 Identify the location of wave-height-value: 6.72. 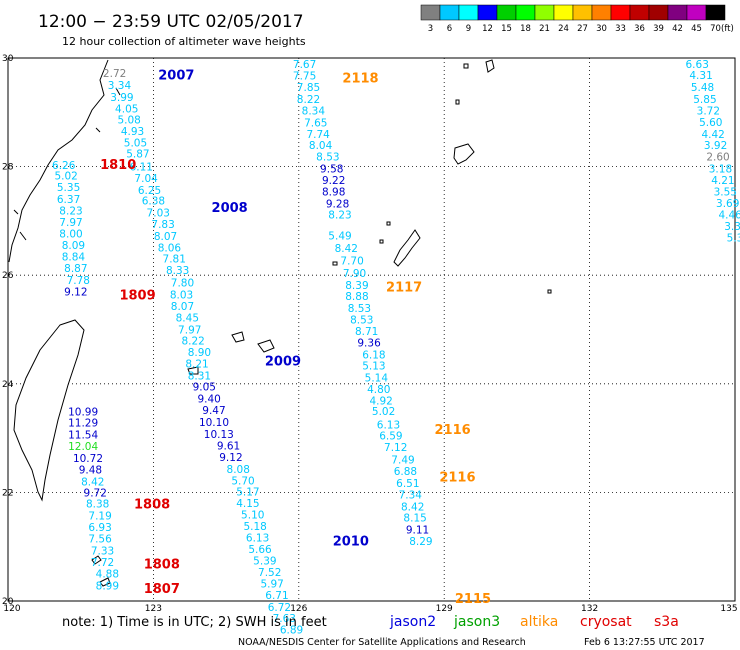
(279, 608).